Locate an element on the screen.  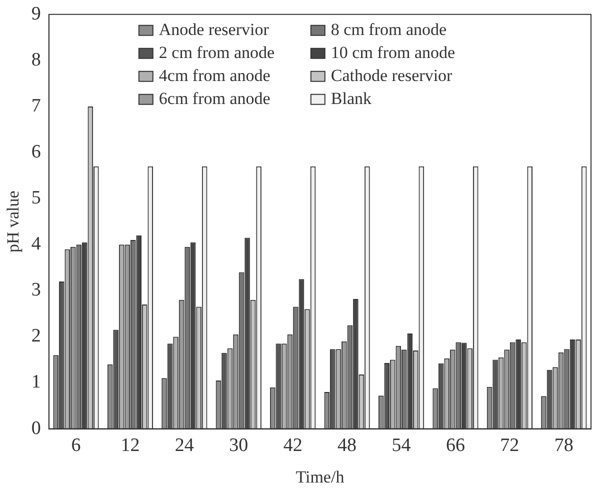
legend-label: Cathode reservior is located at coordinates (391, 75).